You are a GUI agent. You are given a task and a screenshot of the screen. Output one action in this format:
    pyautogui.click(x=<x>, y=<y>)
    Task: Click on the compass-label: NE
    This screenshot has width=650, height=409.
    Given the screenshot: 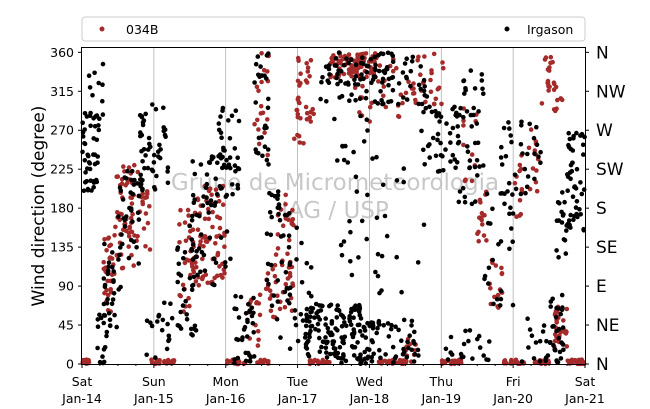 What is the action you would take?
    pyautogui.click(x=607, y=326)
    